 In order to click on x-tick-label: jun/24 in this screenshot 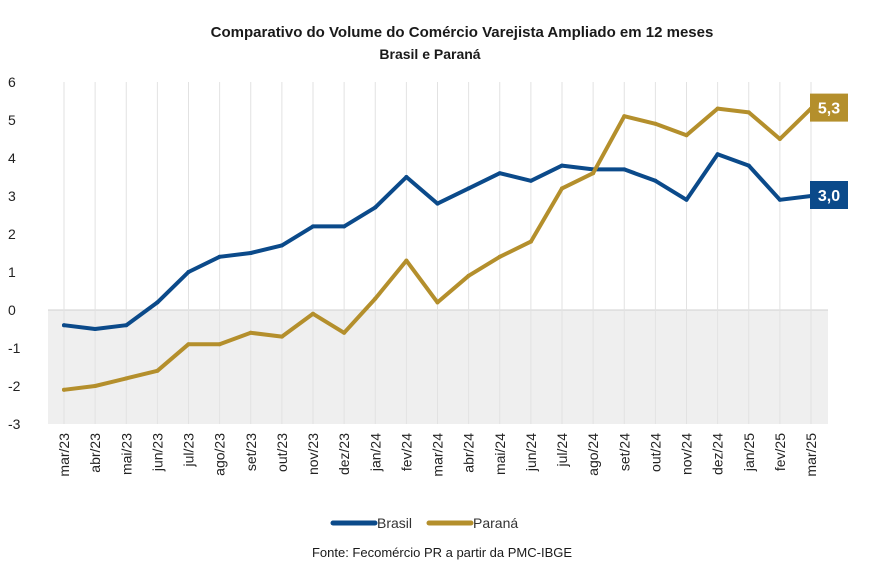, I will do `click(531, 452)`.